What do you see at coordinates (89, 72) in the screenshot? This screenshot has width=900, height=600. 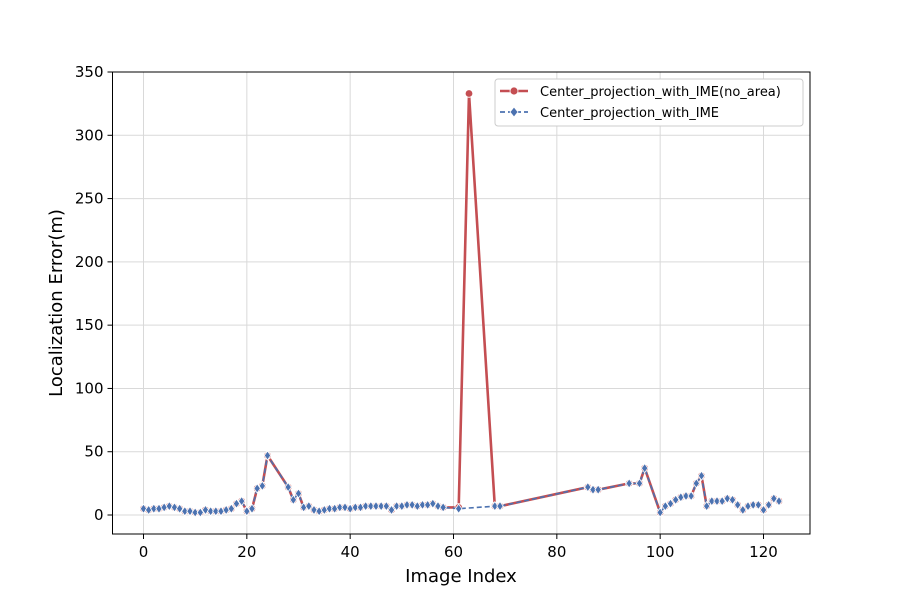 I see `y-tick-label: 350` at bounding box center [89, 72].